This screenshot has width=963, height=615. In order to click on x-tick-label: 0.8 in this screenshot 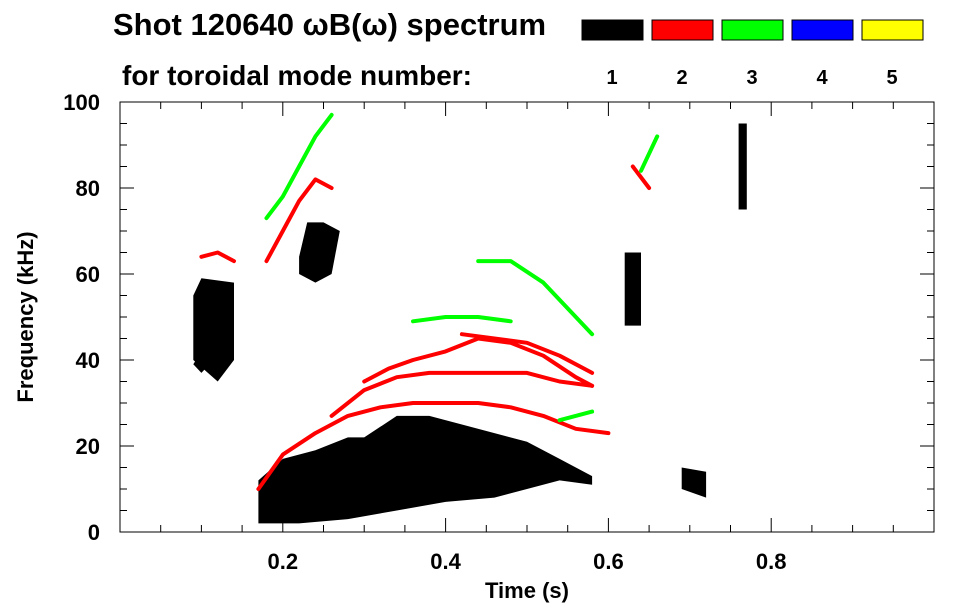, I will do `click(771, 561)`.